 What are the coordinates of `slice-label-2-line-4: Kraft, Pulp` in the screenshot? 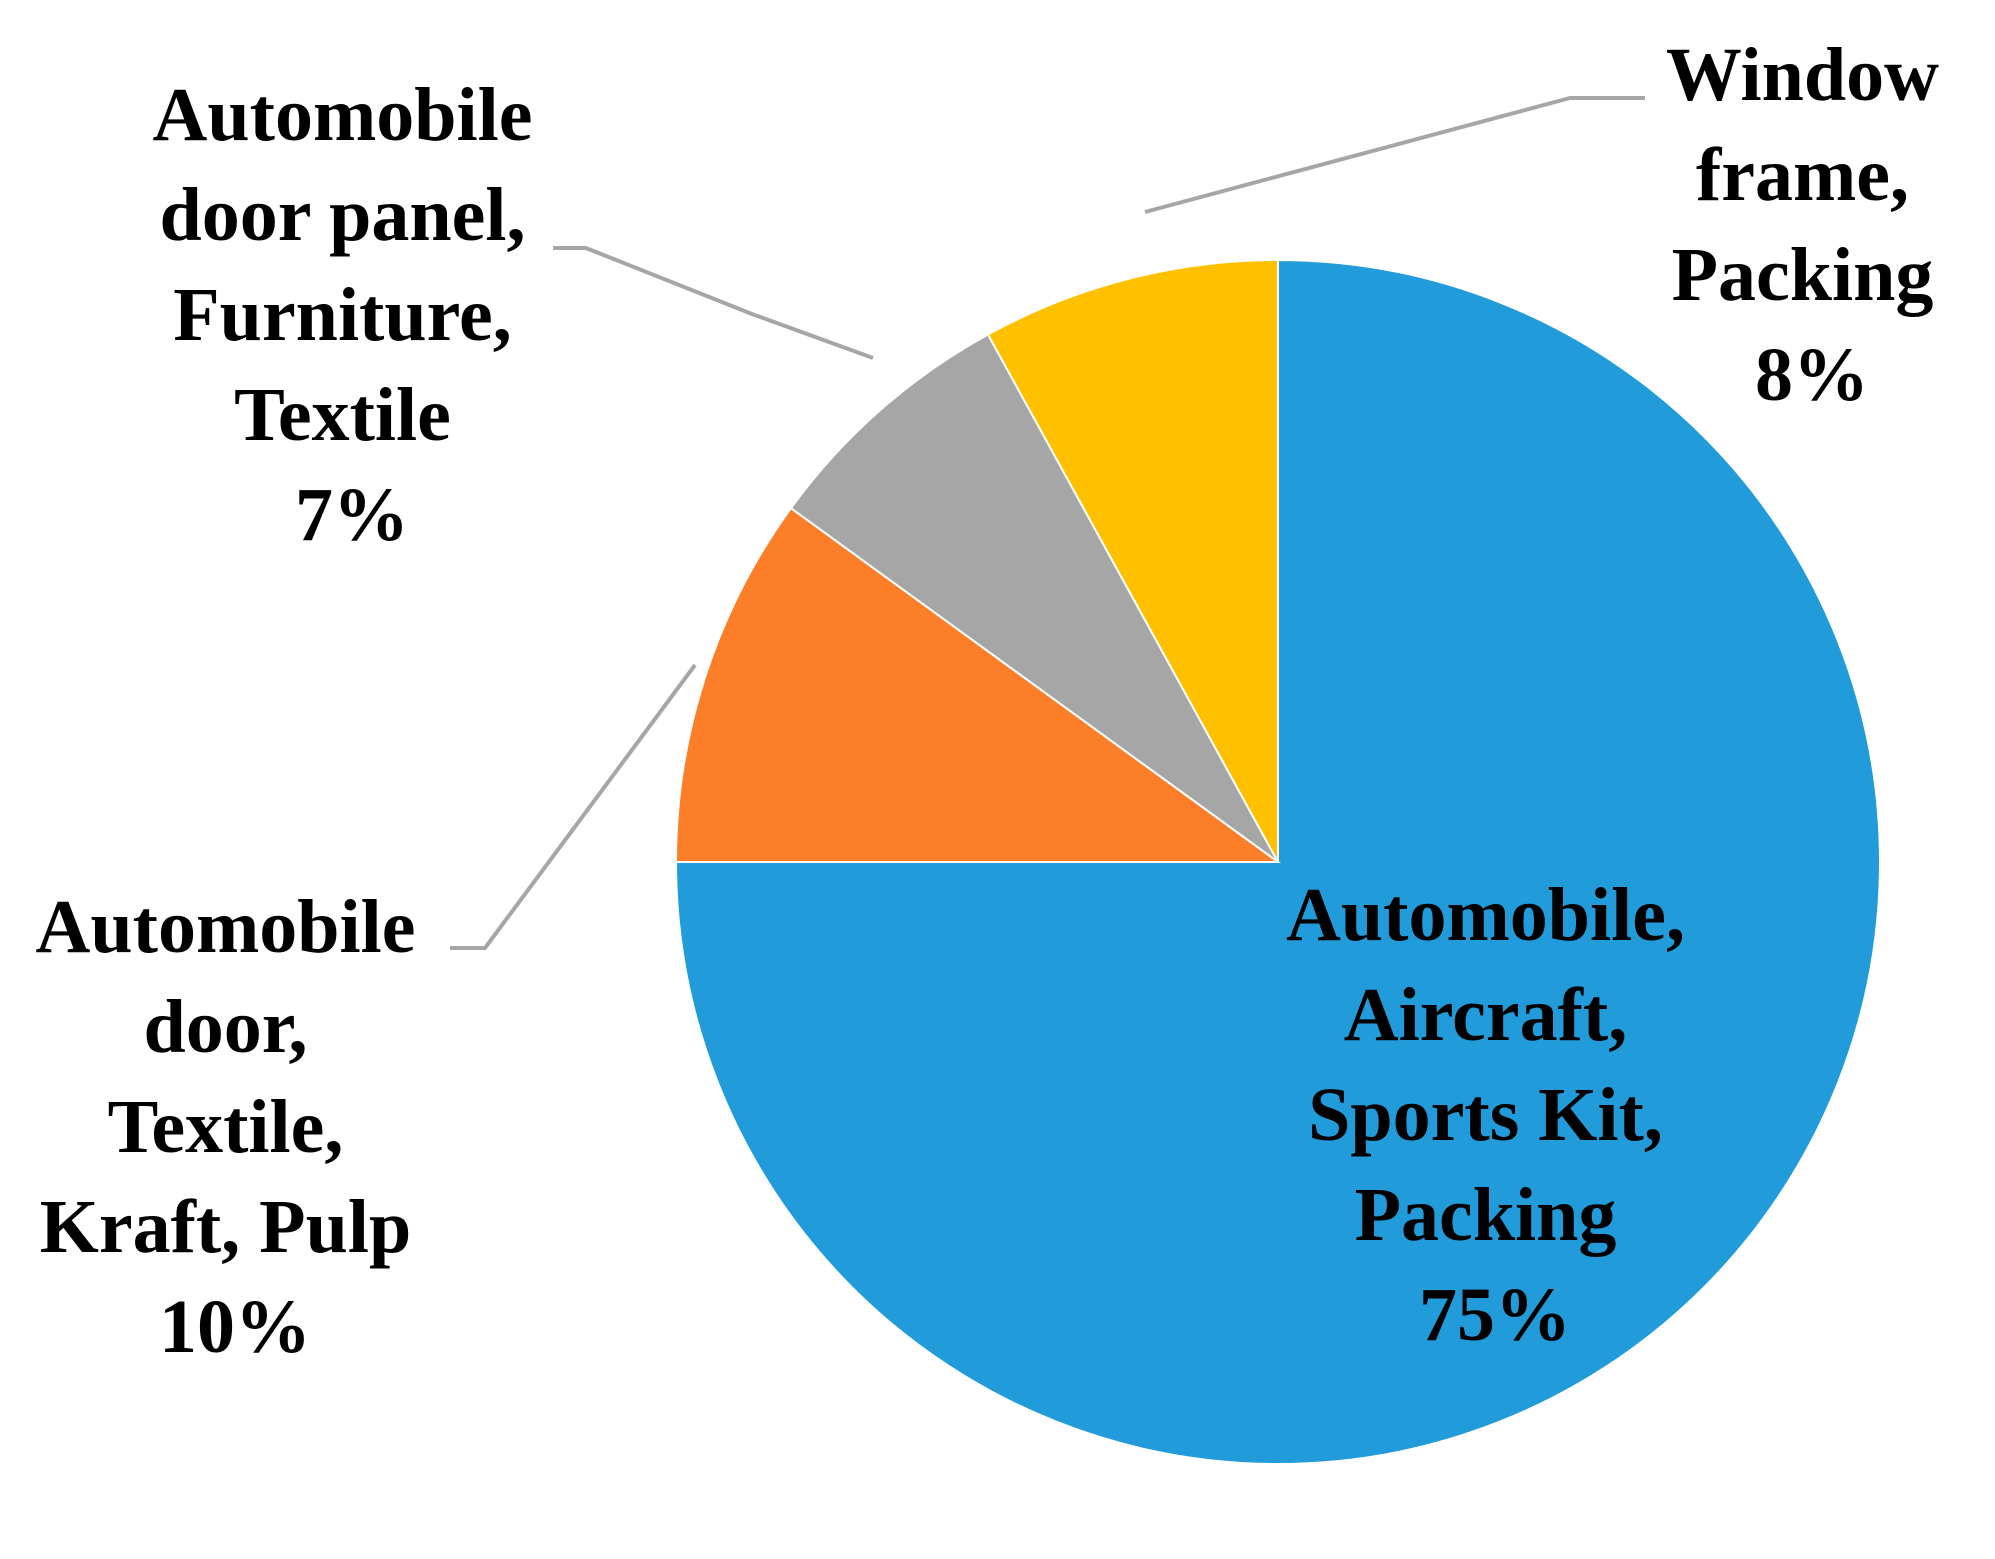 It's located at (226, 1227).